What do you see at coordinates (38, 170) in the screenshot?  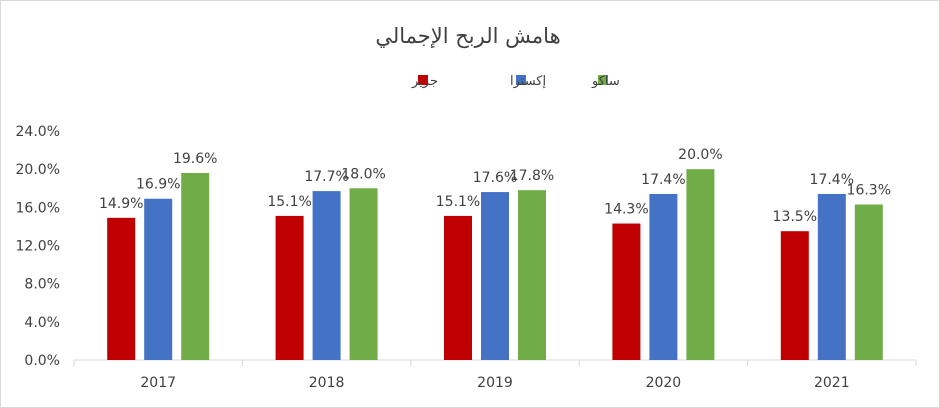 I see `y-tick-label: 20.0%` at bounding box center [38, 170].